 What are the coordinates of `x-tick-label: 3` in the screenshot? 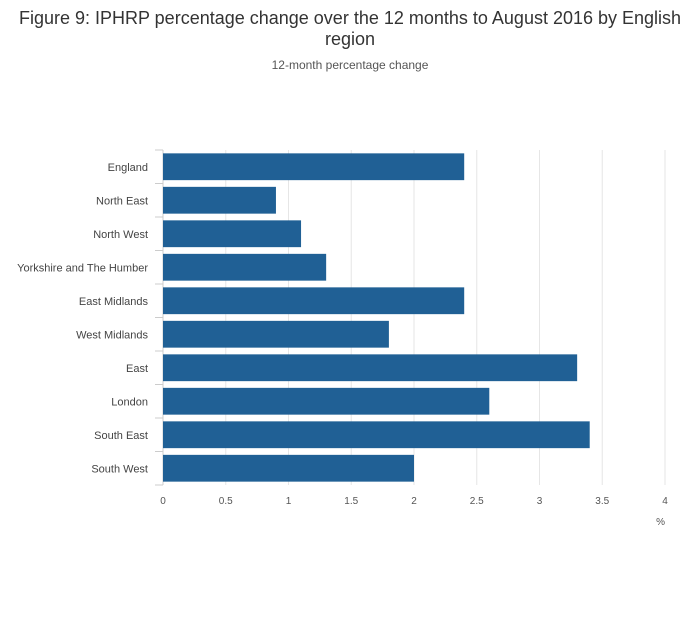 It's located at (540, 501).